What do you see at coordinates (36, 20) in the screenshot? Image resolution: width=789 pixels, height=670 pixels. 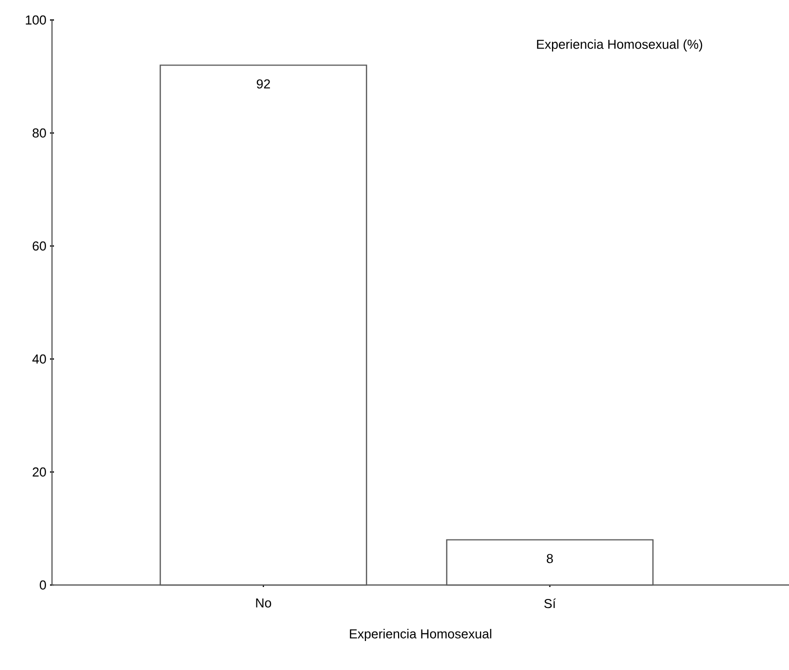 I see `y-tick-label: 100` at bounding box center [36, 20].